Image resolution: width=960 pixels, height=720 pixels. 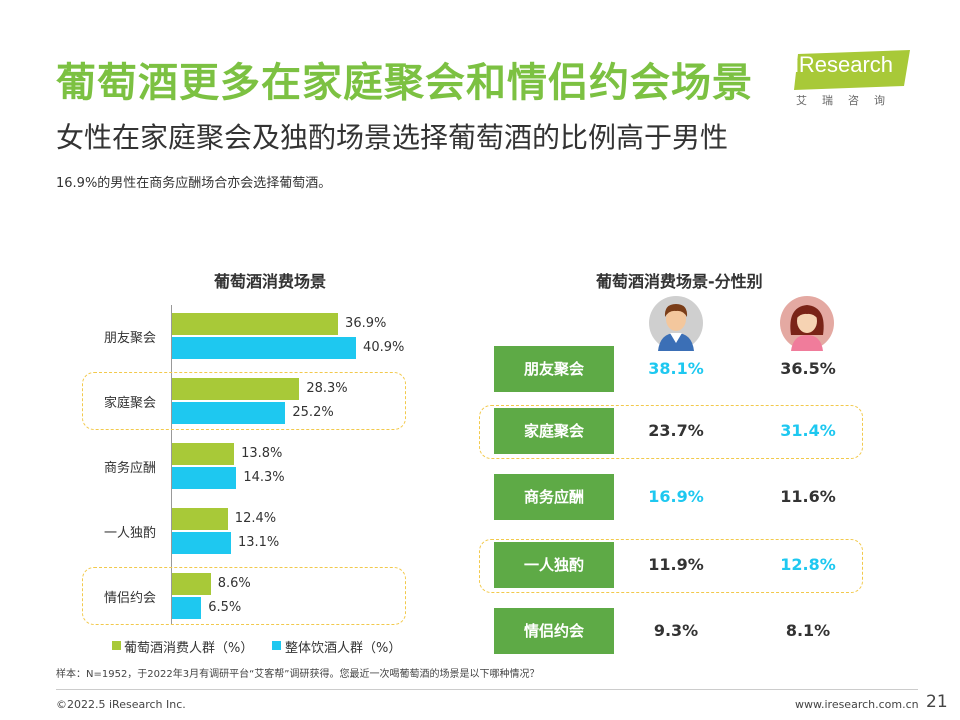 I want to click on female-percentage: 31.4%, so click(x=808, y=430).